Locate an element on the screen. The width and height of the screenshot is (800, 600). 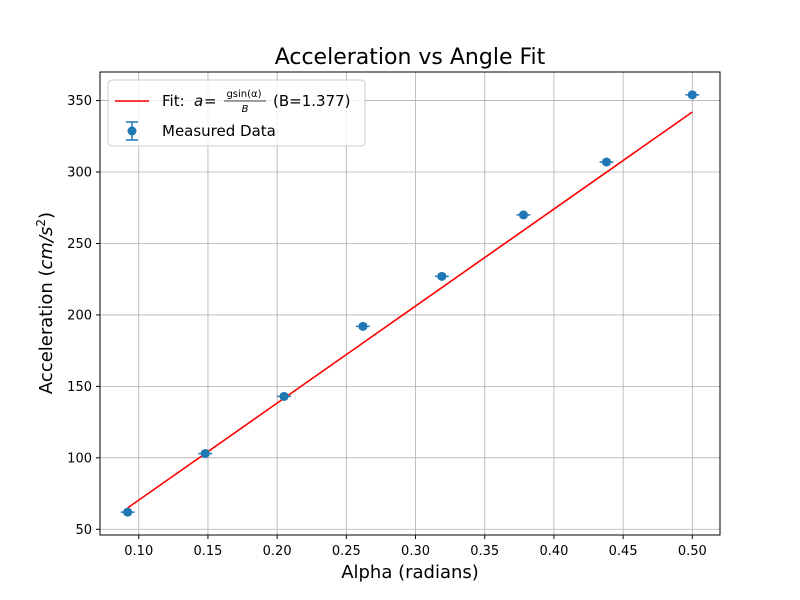
y-axis-title-suffix: ) is located at coordinates (46, 215).